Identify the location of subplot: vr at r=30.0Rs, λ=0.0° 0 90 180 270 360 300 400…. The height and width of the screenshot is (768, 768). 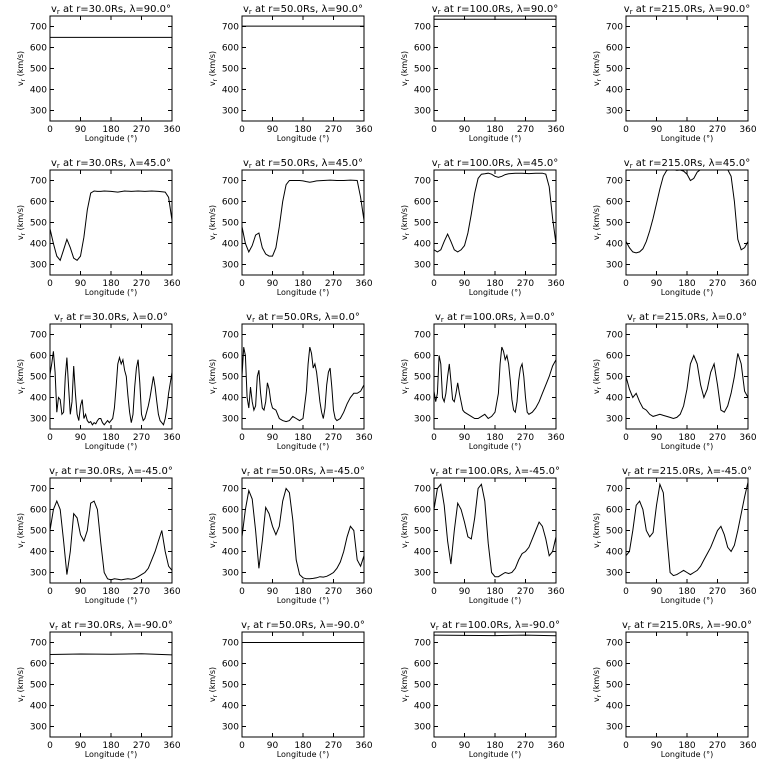
(98, 381).